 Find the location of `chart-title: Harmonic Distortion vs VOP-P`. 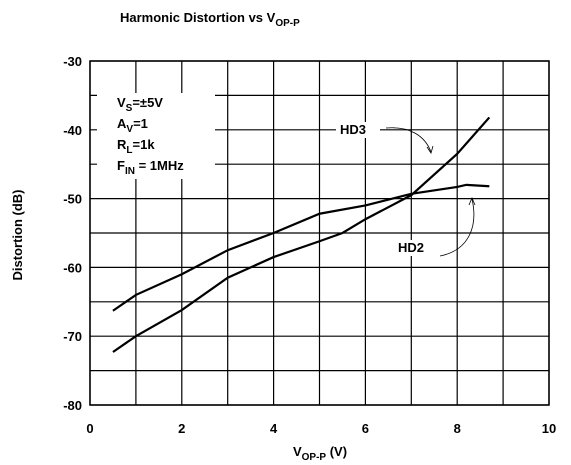

chart-title: Harmonic Distortion vs VOP-P is located at coordinates (210, 19).